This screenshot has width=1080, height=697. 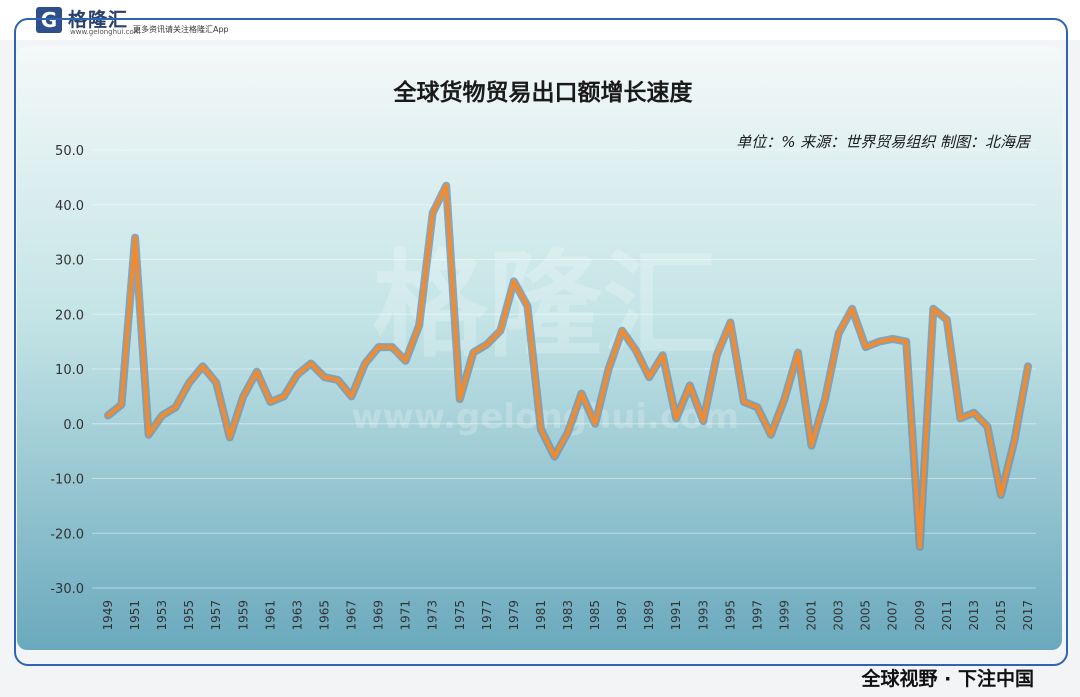 I want to click on y-tick-label: -10.0, so click(x=67, y=480).